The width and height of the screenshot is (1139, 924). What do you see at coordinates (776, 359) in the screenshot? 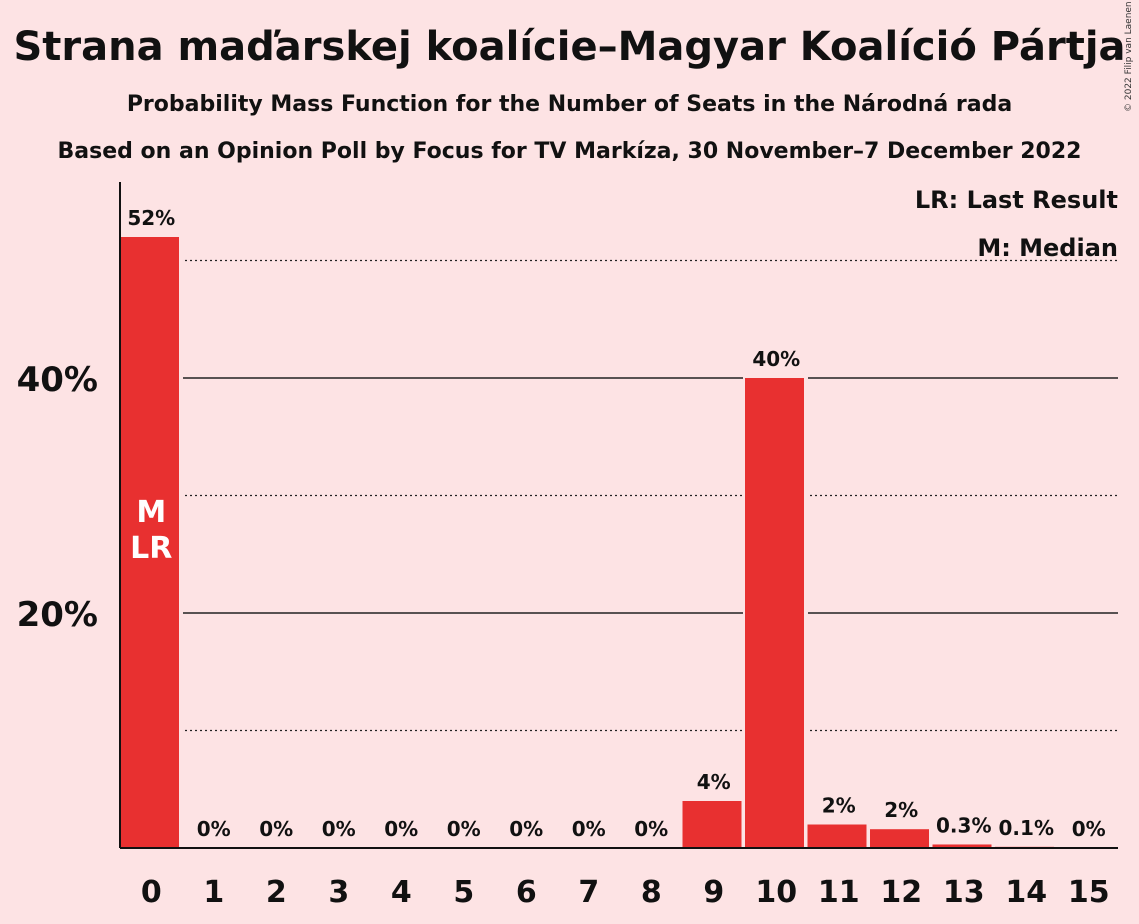
I see `bar-value-label: 40%` at bounding box center [776, 359].